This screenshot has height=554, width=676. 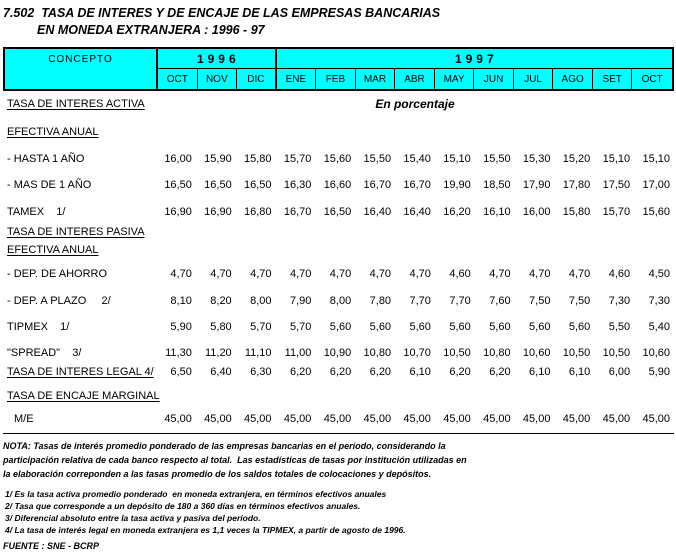 I want to click on row-label: - MAS DE 1 AÑO, so click(x=49, y=184).